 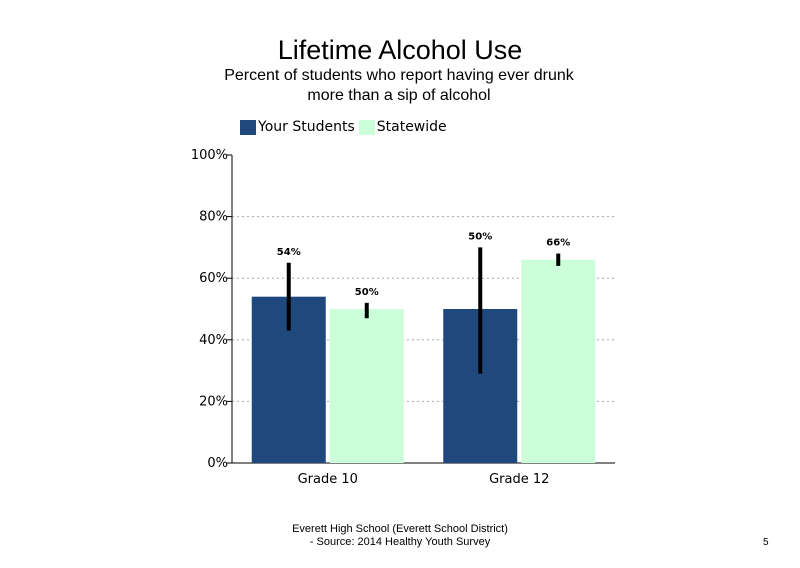 What do you see at coordinates (366, 127) in the screenshot?
I see `legend-swatch-statewide` at bounding box center [366, 127].